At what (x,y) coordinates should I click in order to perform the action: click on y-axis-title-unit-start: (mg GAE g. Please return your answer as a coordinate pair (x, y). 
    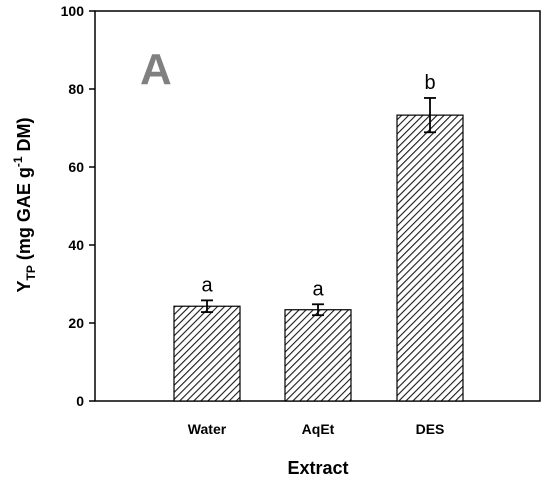
    Looking at the image, I should click on (24, 216).